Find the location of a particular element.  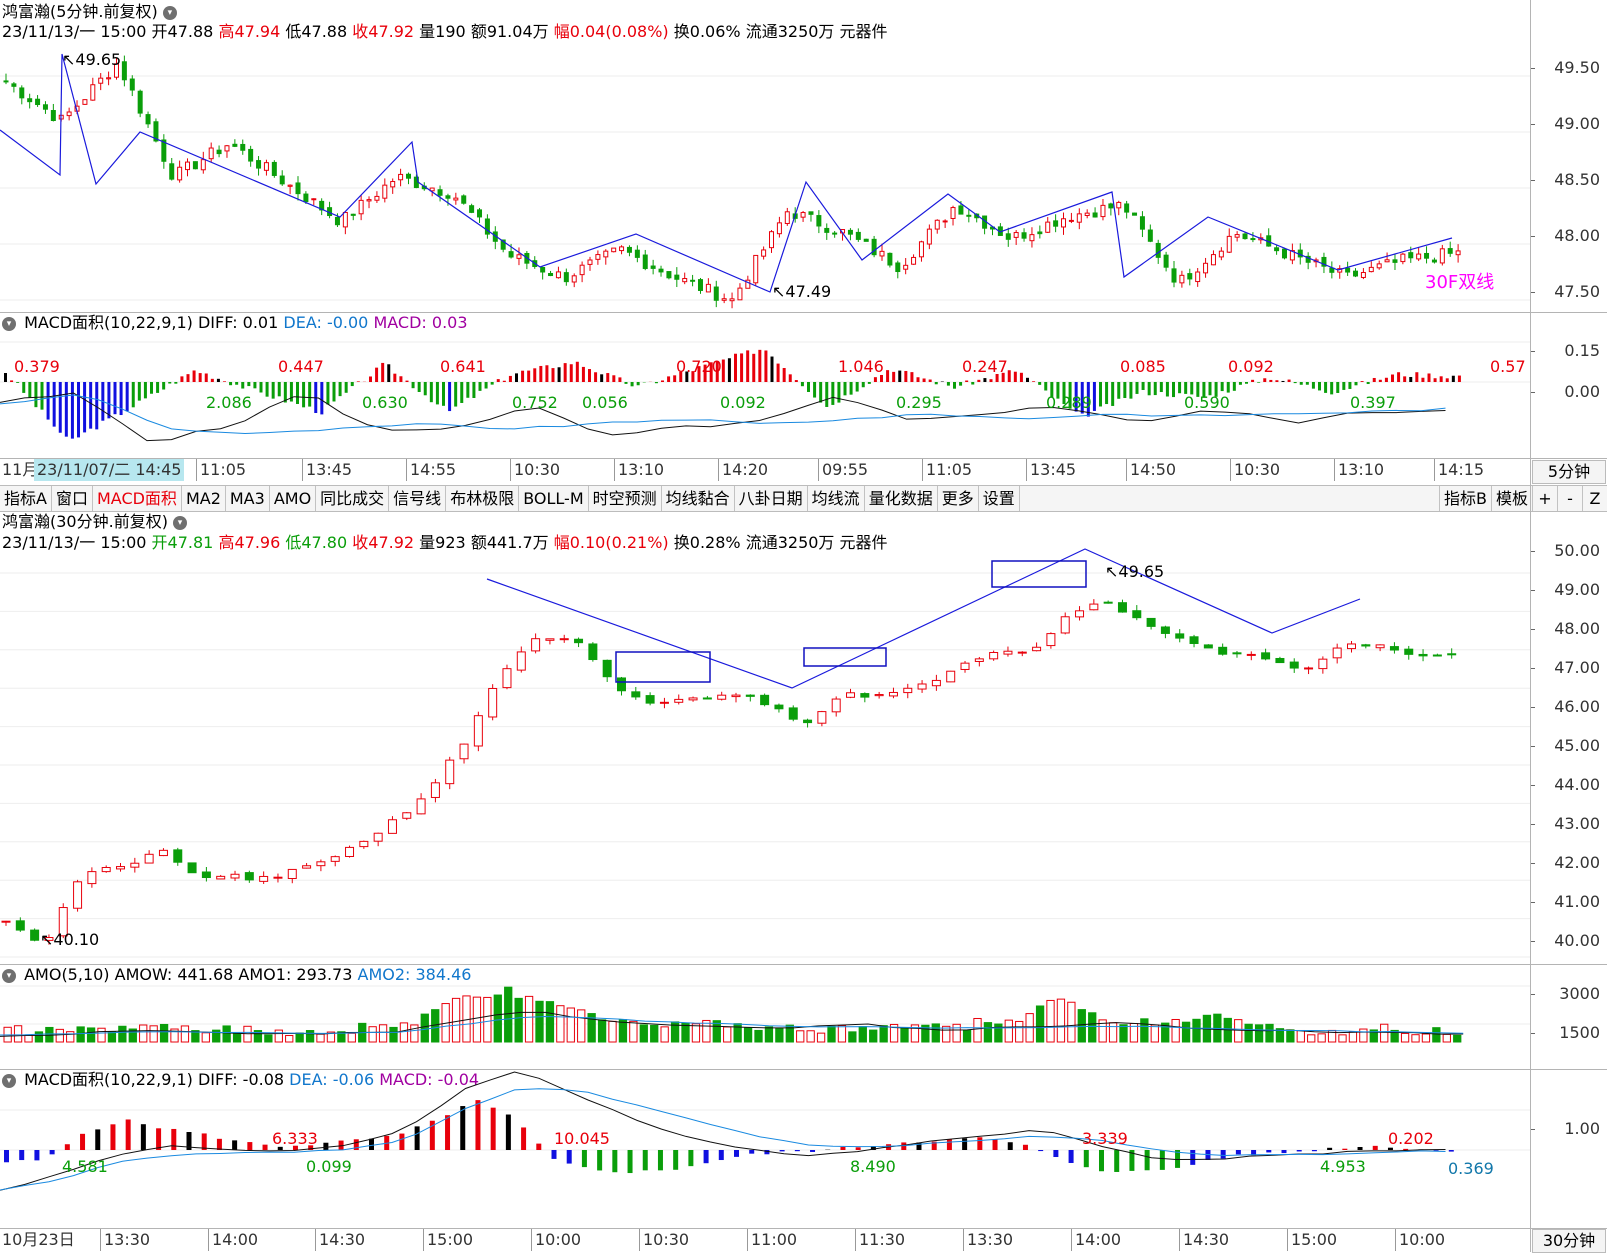

zoom-in-button: + is located at coordinates (1544, 498).